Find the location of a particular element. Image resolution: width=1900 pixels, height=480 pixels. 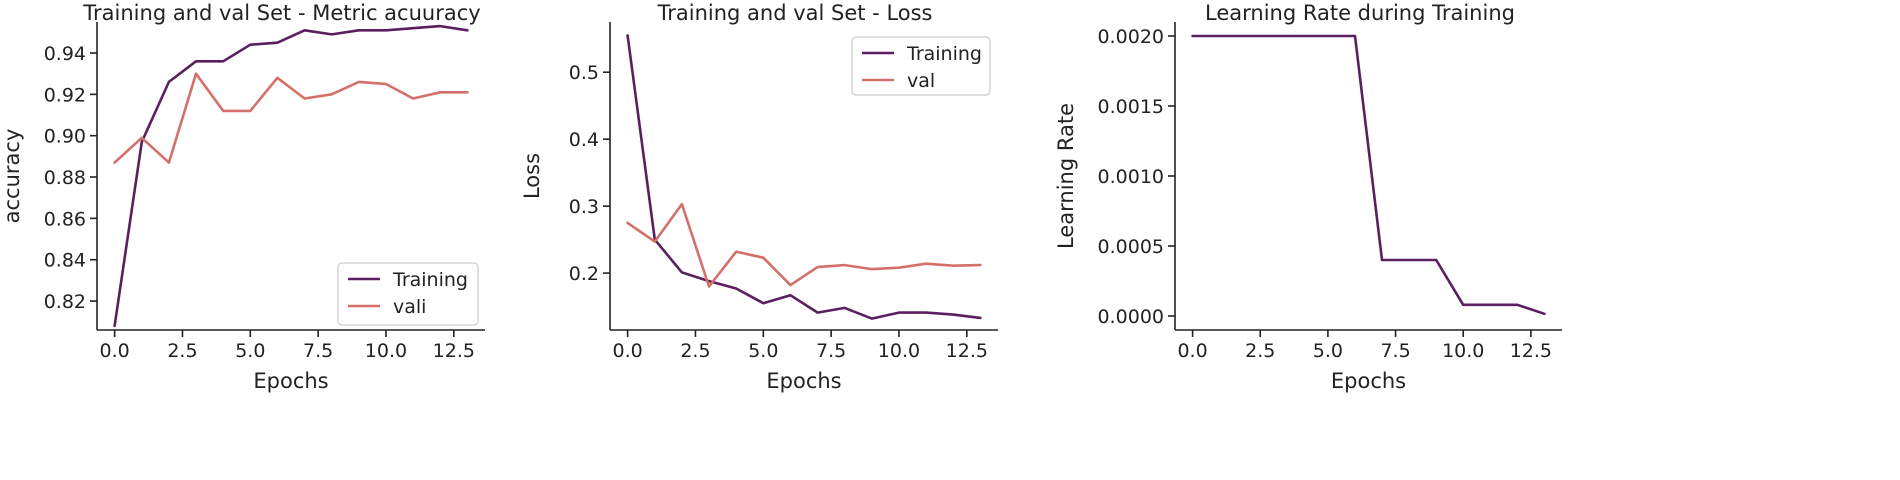

y-tick-label: 0.82 is located at coordinates (65, 302).